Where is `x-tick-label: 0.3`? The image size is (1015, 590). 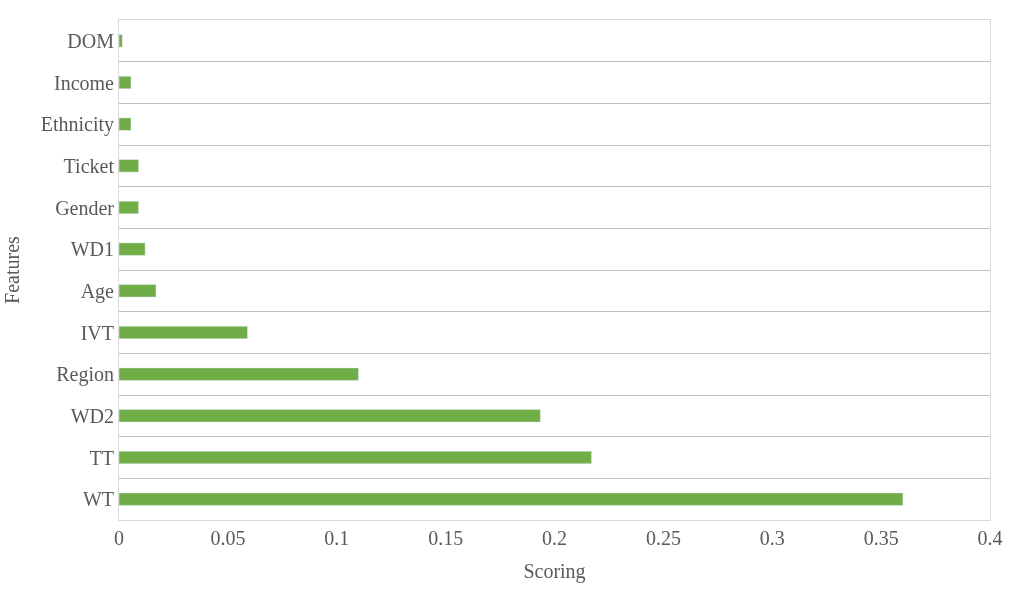 x-tick-label: 0.3 is located at coordinates (772, 538).